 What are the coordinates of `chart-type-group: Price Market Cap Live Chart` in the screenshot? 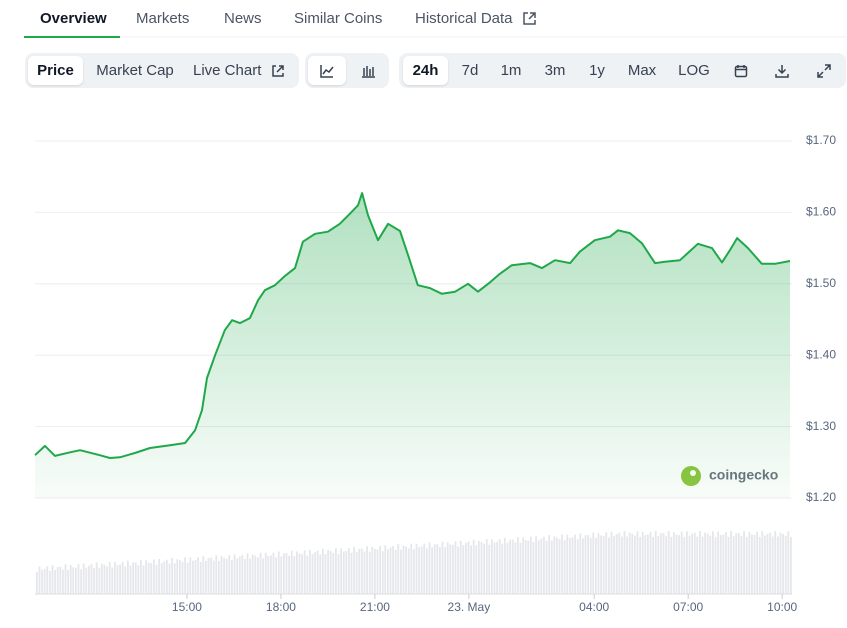 It's located at (162, 70).